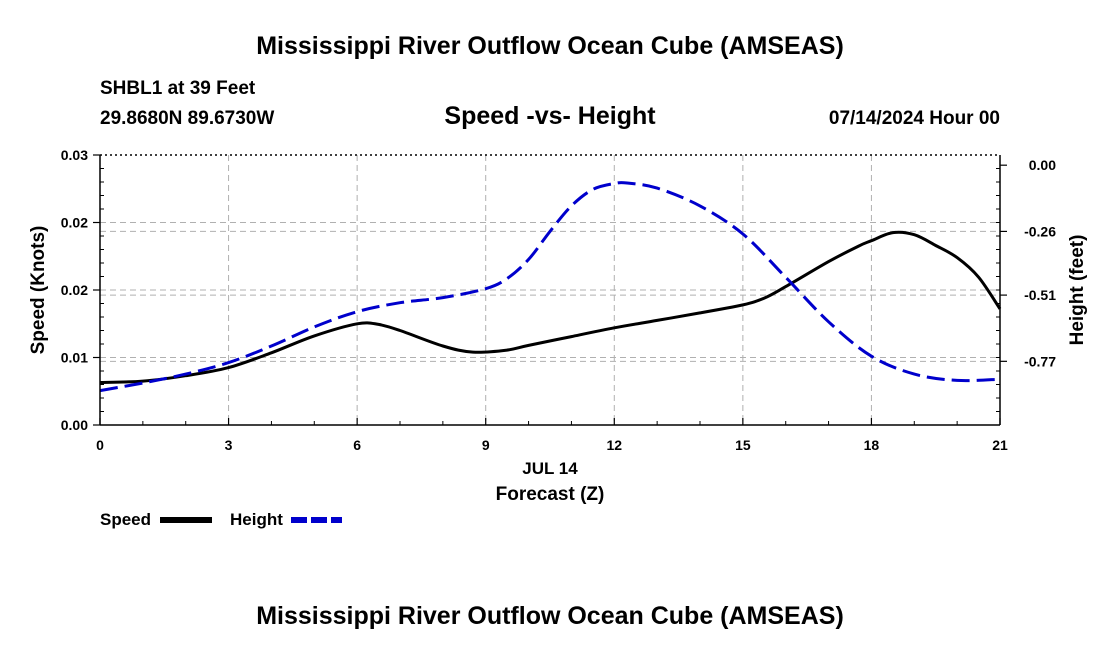  I want to click on y-axis-left-label: Speed (Knots), so click(38, 290).